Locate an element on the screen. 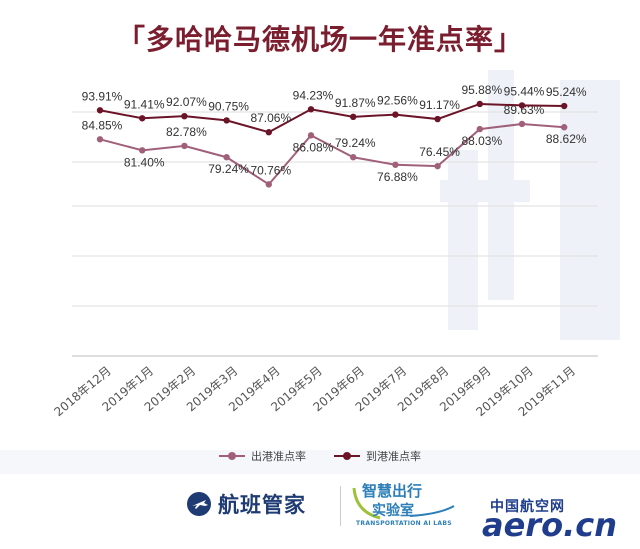 This screenshot has width=640, height=549. logo-divider is located at coordinates (340, 506).